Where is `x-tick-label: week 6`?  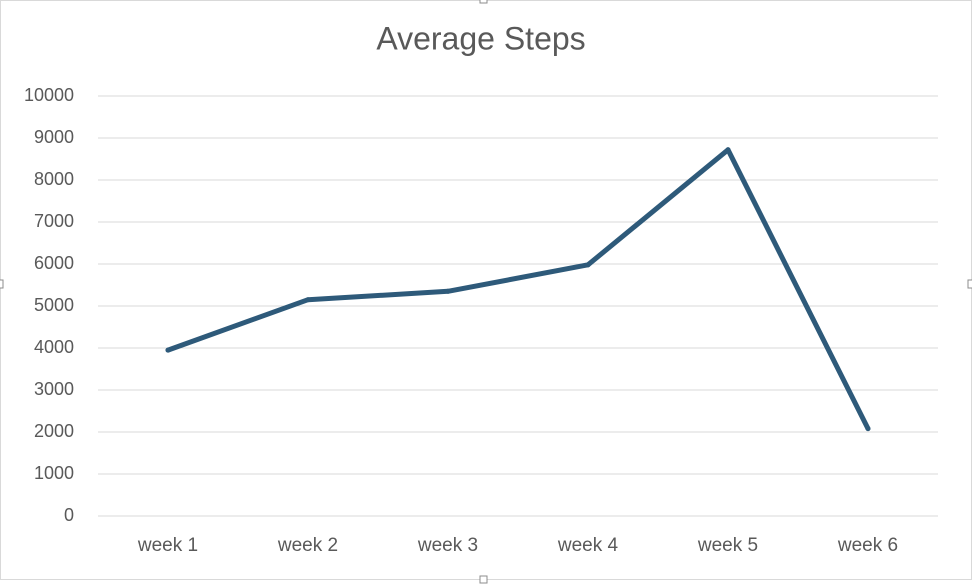
x-tick-label: week 6 is located at coordinates (867, 545).